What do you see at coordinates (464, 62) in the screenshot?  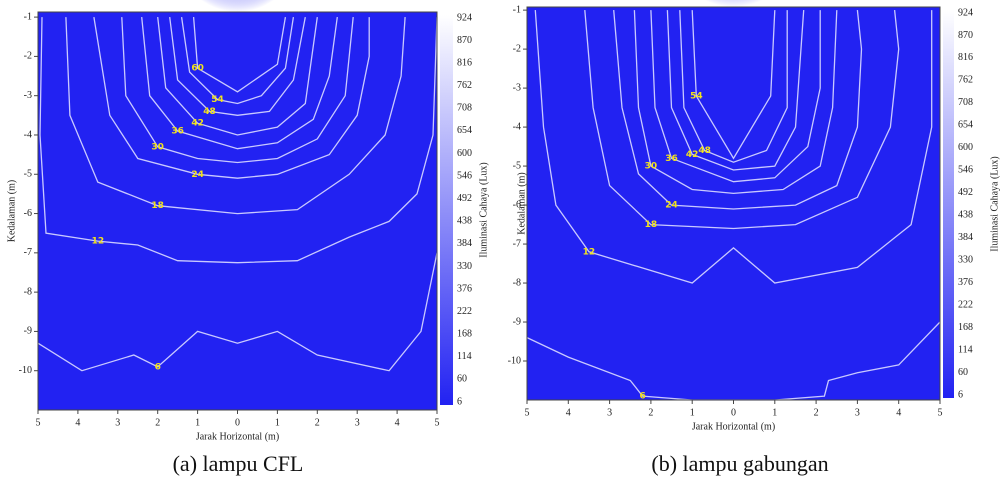 I see `colorbar-tick-label: 816` at bounding box center [464, 62].